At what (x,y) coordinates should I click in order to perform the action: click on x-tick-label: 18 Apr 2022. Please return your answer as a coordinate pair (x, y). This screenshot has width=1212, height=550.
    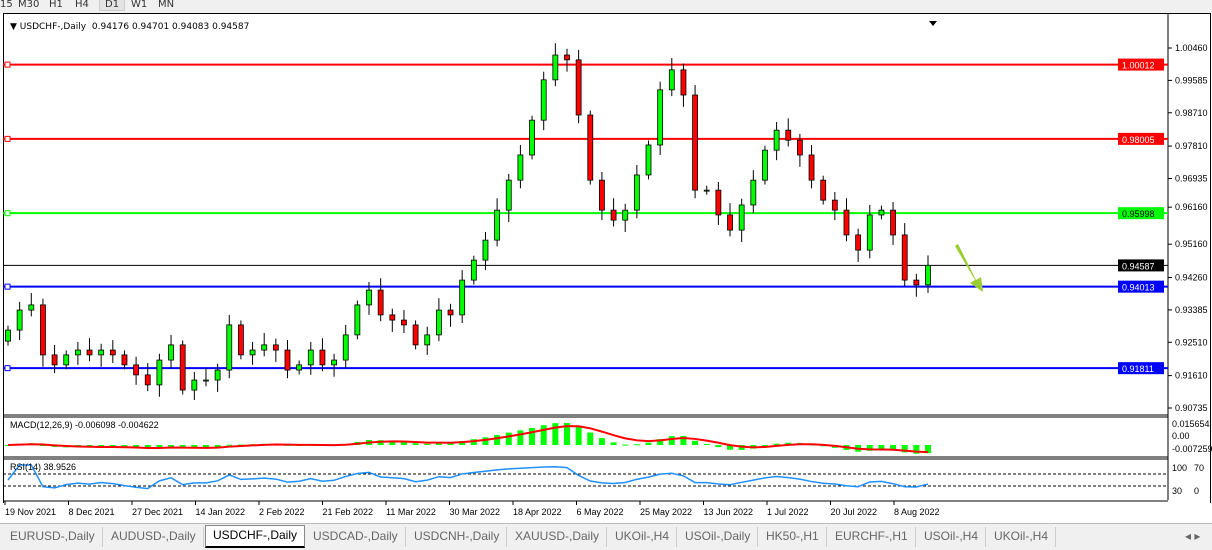
    Looking at the image, I should click on (537, 512).